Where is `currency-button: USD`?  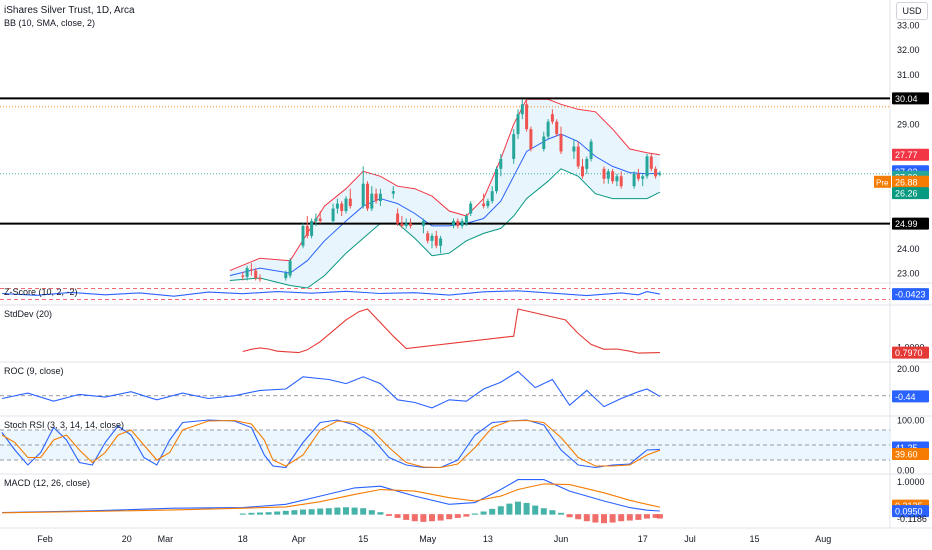 currency-button: USD is located at coordinates (912, 11).